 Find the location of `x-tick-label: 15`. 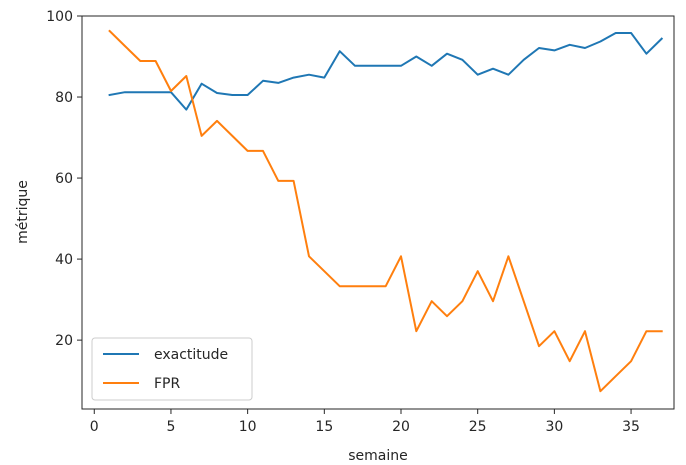

x-tick-label: 15 is located at coordinates (324, 427).